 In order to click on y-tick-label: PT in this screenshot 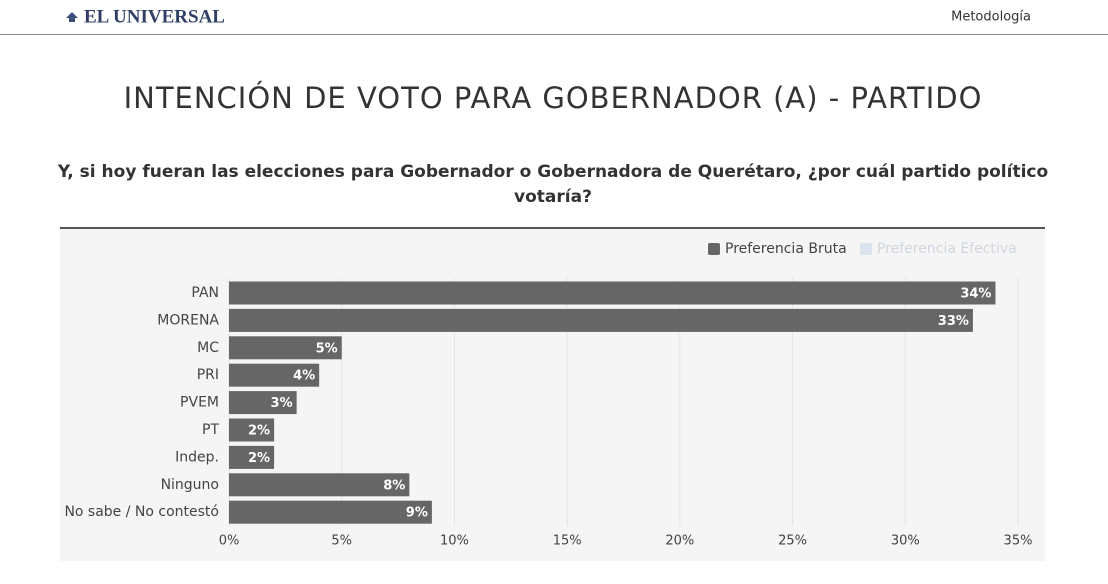, I will do `click(210, 430)`.